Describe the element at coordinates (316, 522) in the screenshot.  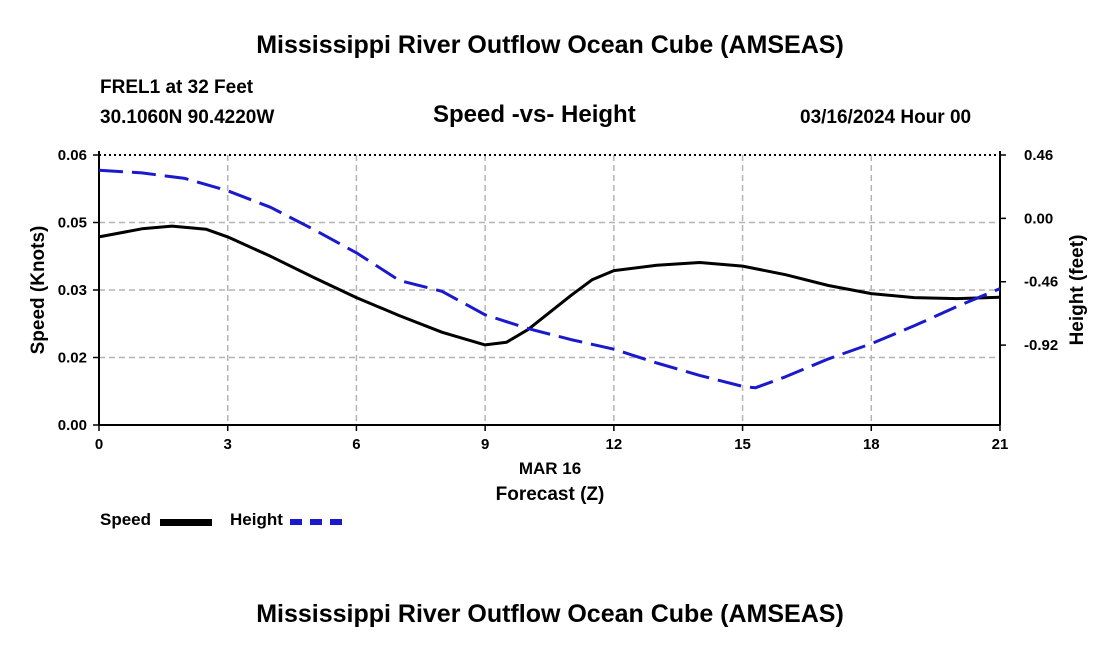
I see `legend-height-swatch` at that location.